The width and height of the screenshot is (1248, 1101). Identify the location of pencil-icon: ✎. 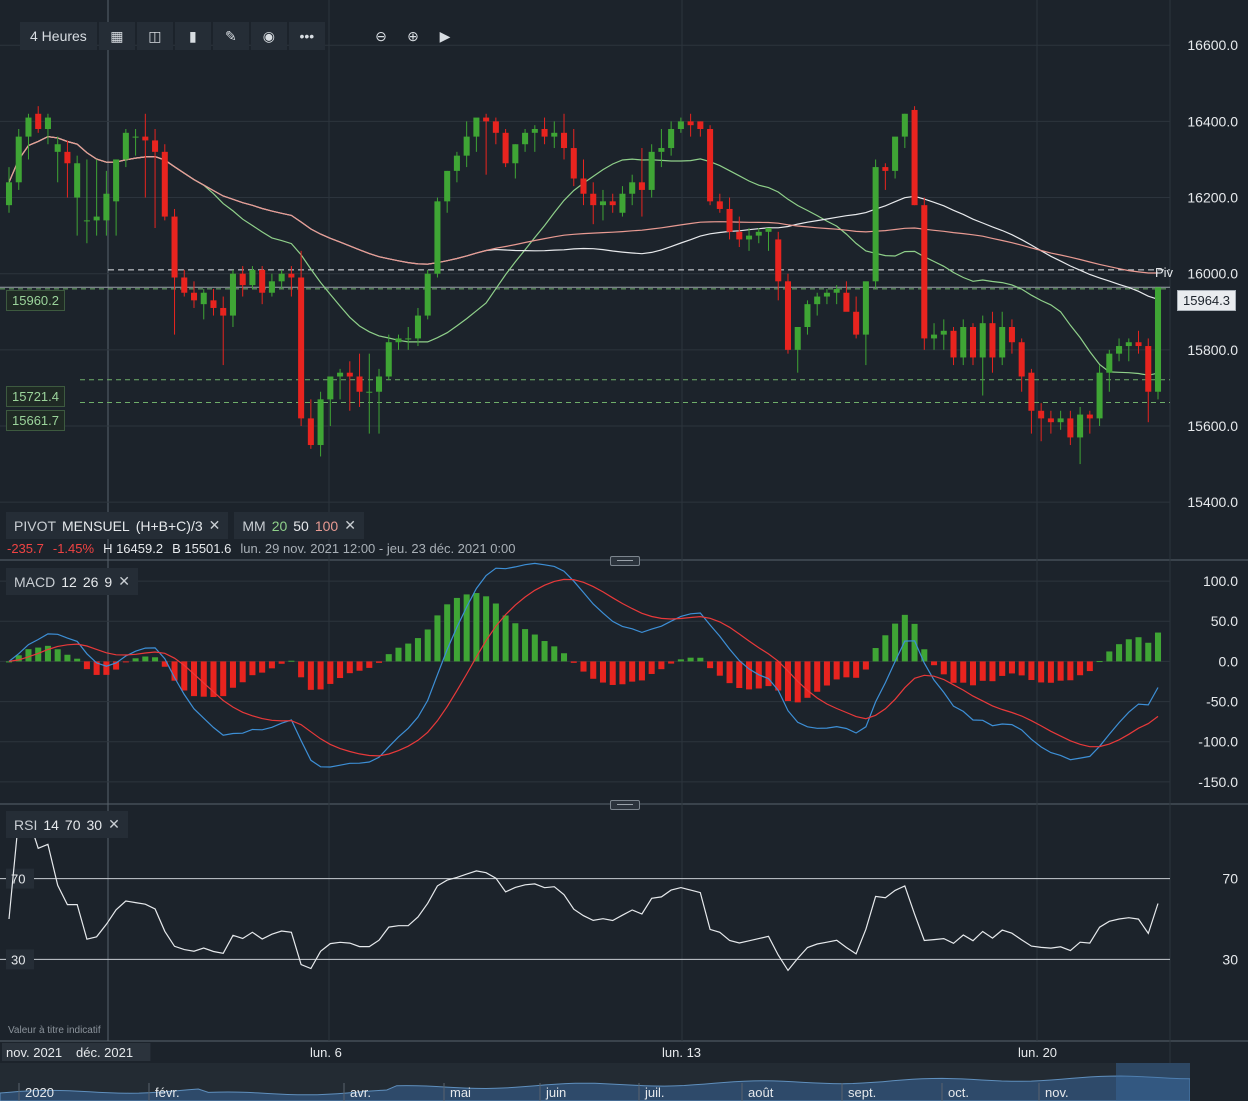
(230, 36).